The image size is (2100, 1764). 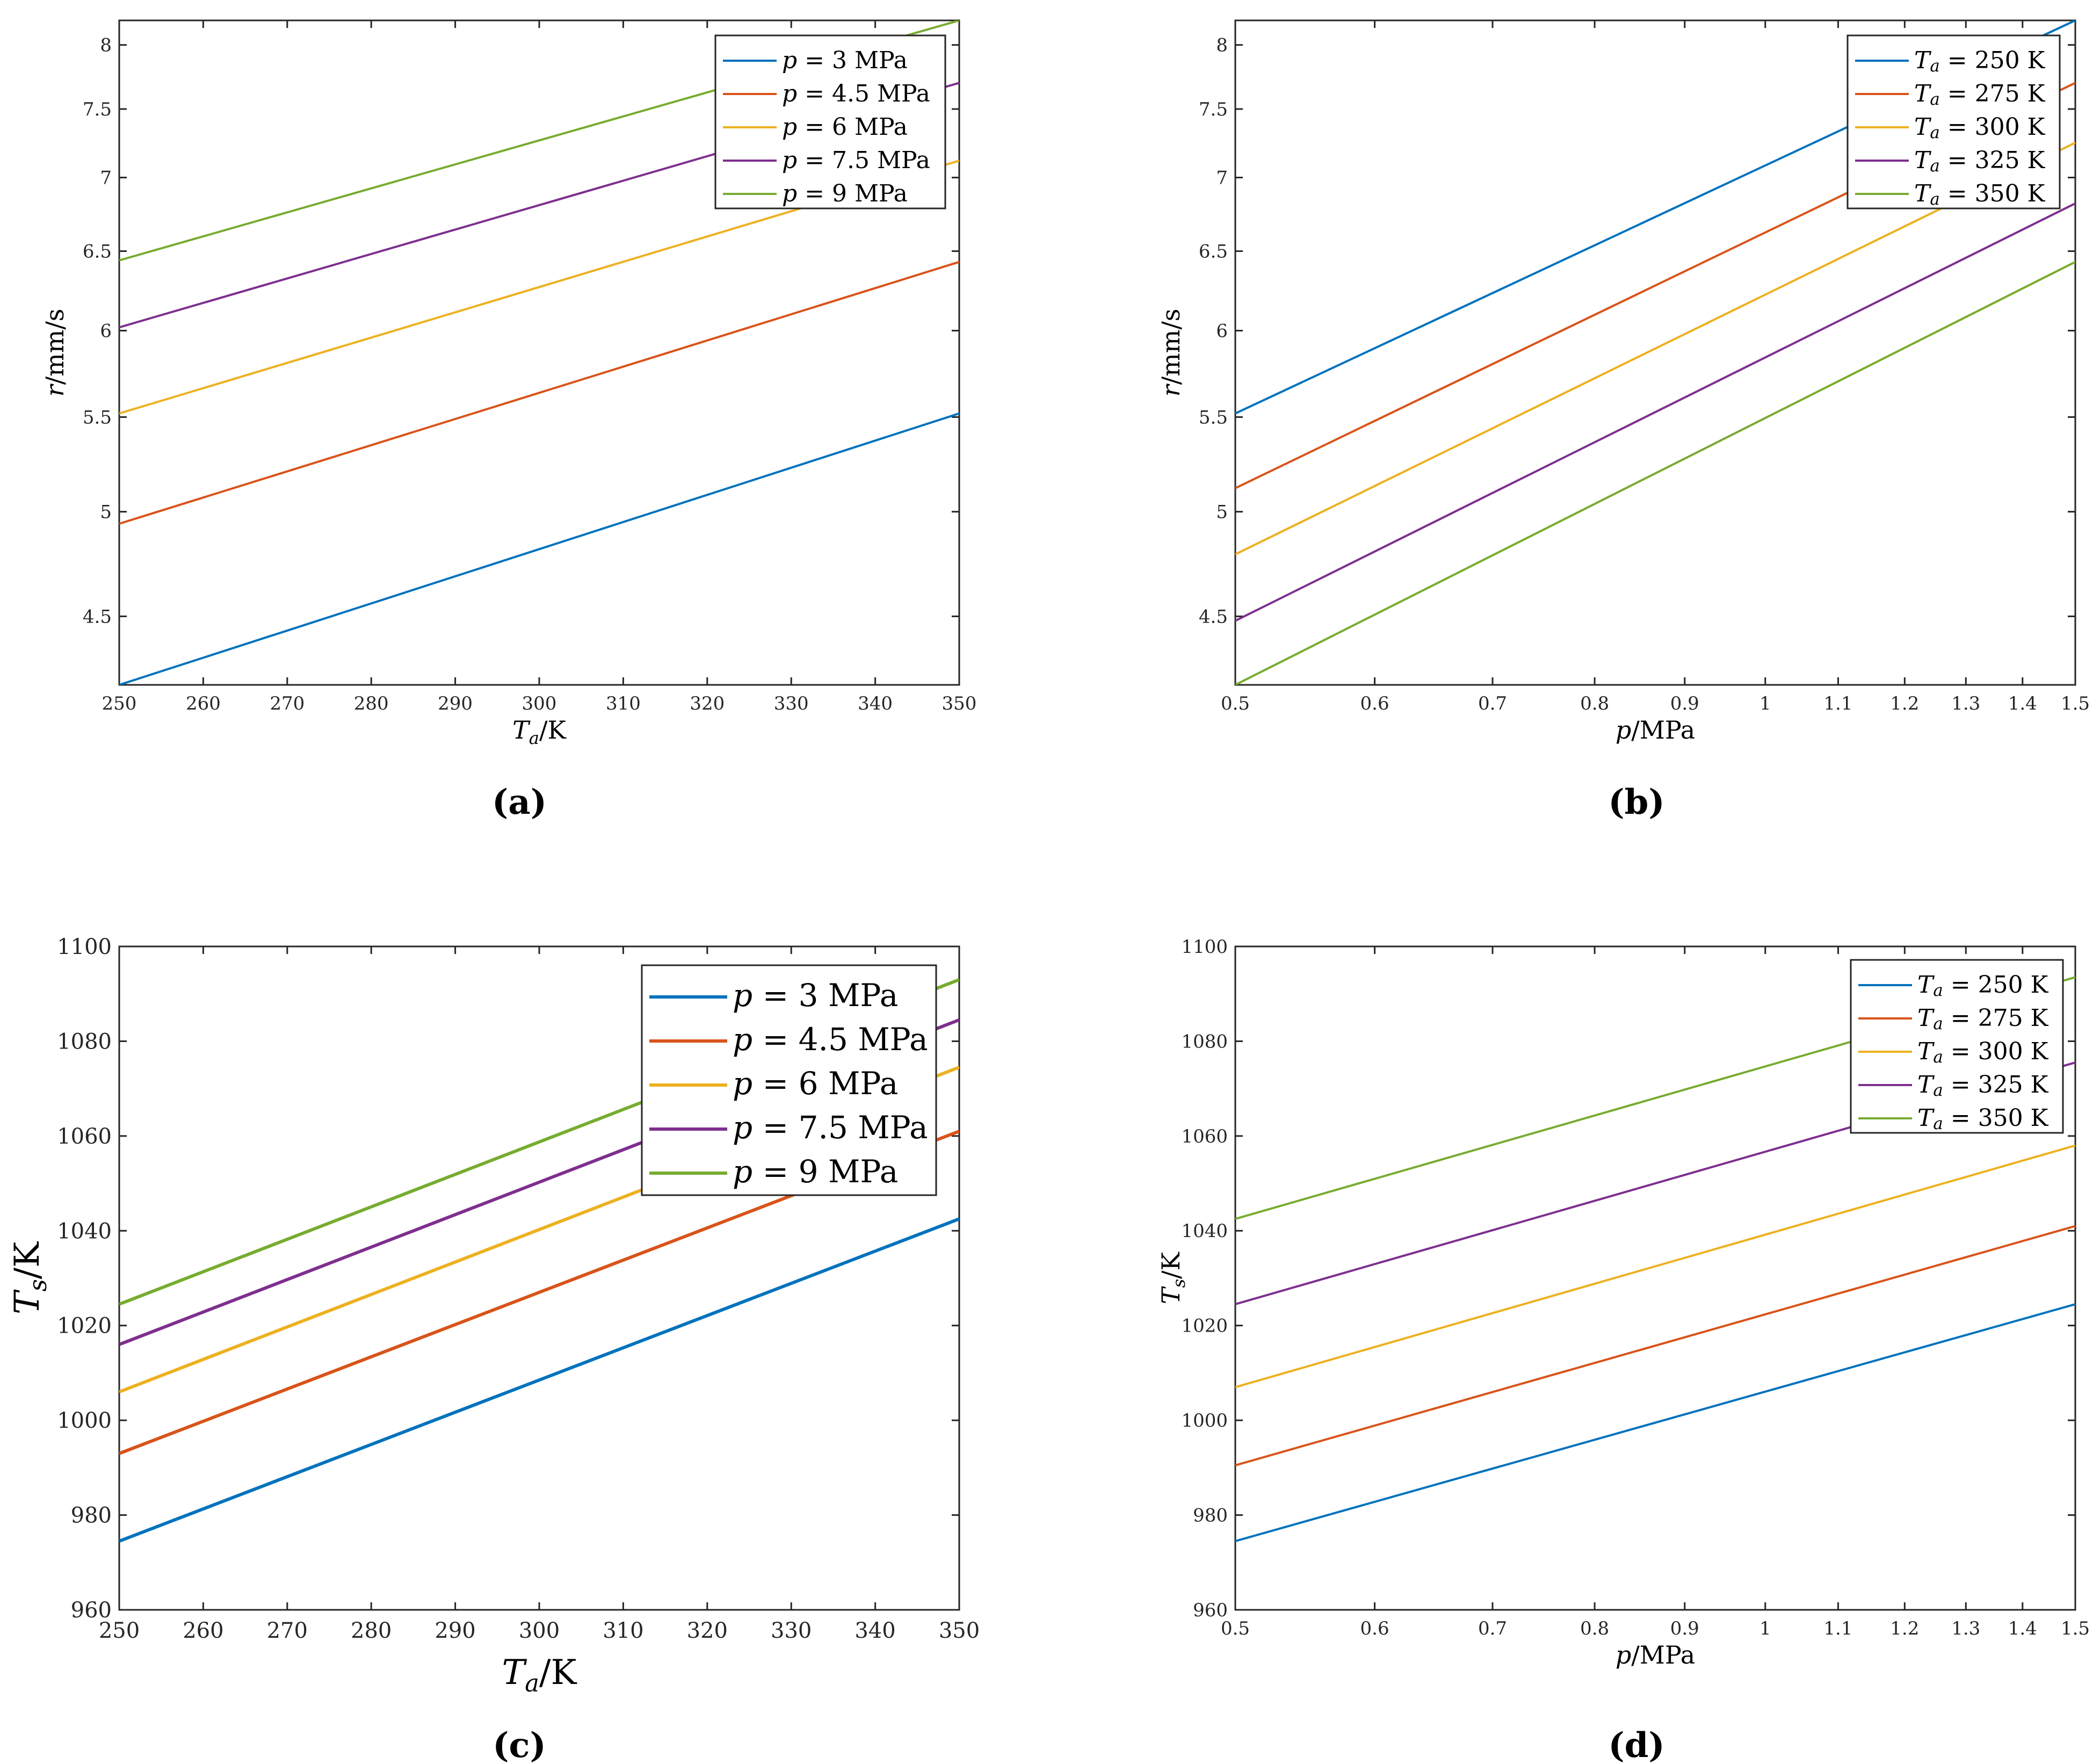 What do you see at coordinates (1211, 1516) in the screenshot?
I see `y-tick-label: 980` at bounding box center [1211, 1516].